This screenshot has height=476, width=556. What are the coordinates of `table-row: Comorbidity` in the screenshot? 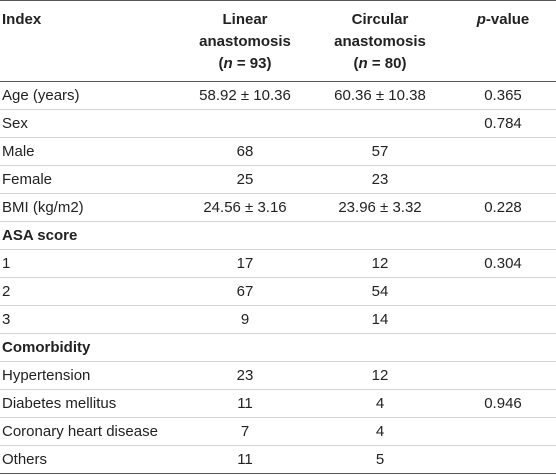 It's located at (278, 348).